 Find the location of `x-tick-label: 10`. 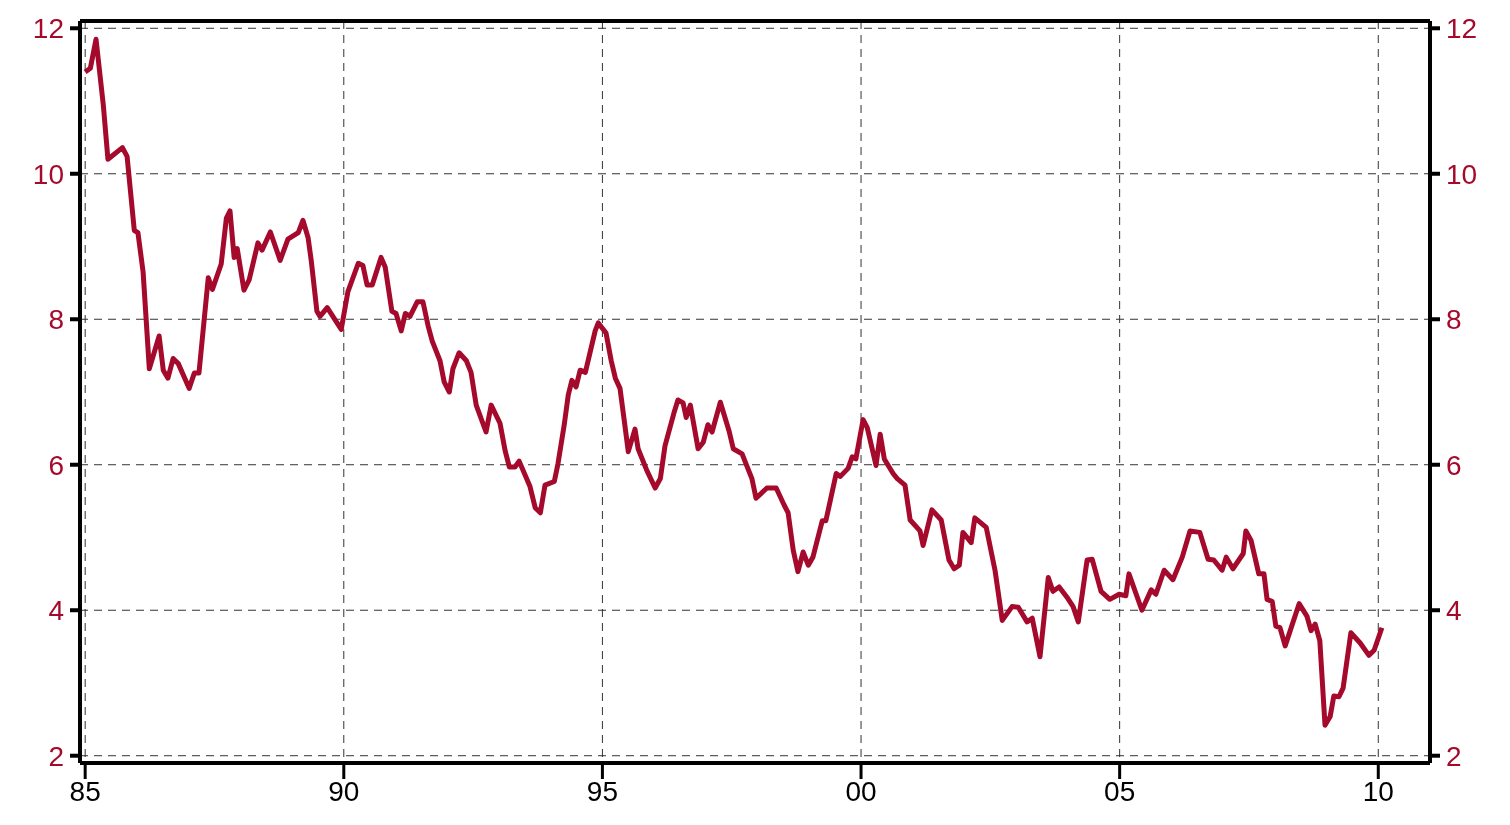

x-tick-label: 10 is located at coordinates (1378, 791).